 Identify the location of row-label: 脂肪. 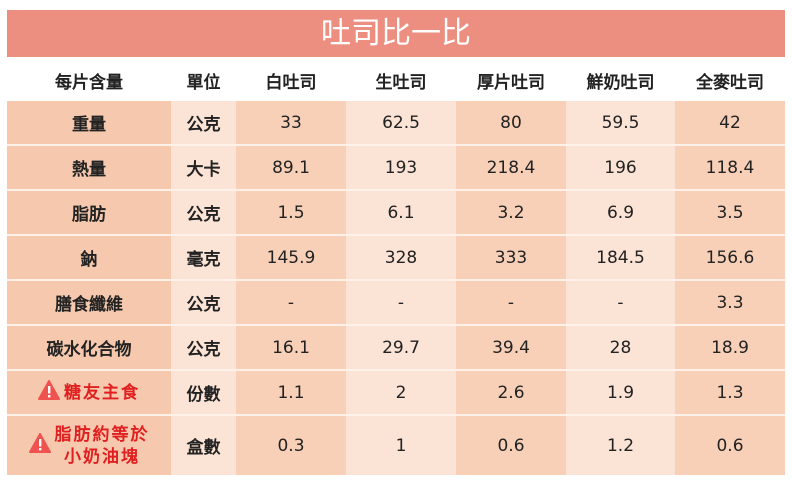
(89, 213).